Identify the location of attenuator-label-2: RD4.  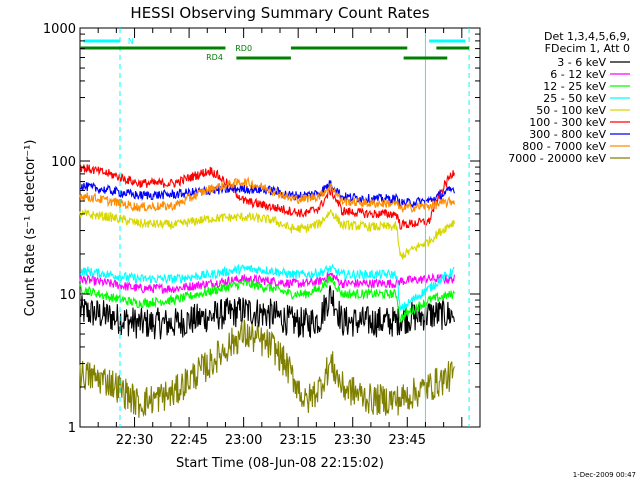
(214, 57).